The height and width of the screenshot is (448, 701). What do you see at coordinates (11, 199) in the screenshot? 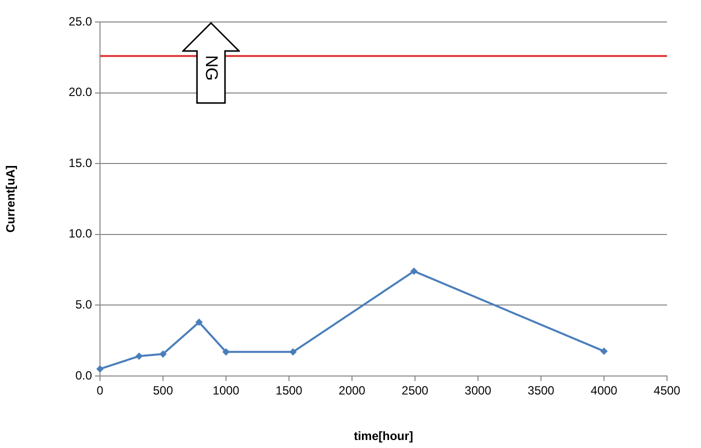
I see `y-axis-title: Current[uA]` at bounding box center [11, 199].